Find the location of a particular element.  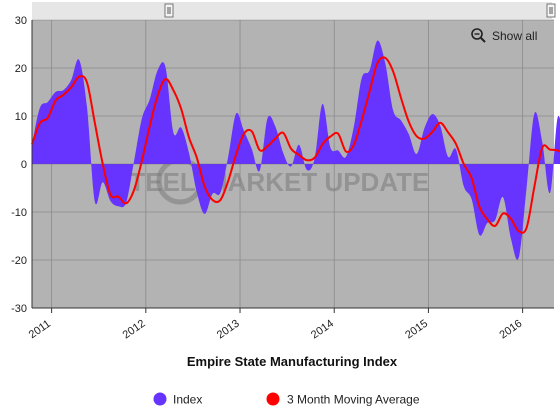

watermark: STEEL MARKET UPDATE is located at coordinates (270, 181).